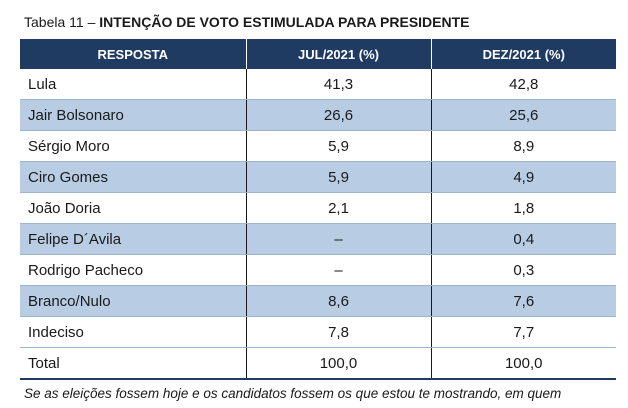 Image resolution: width=628 pixels, height=408 pixels. I want to click on row-label: Rodrigo Pacheco, so click(133, 270).